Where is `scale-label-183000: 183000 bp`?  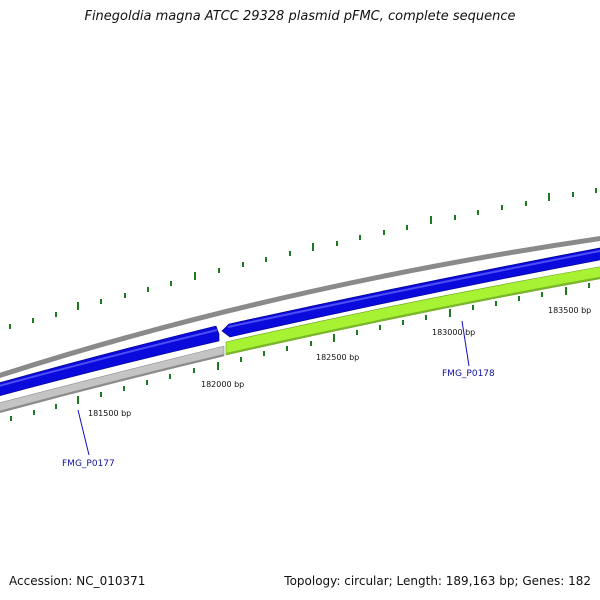 scale-label-183000: 183000 bp is located at coordinates (453, 332).